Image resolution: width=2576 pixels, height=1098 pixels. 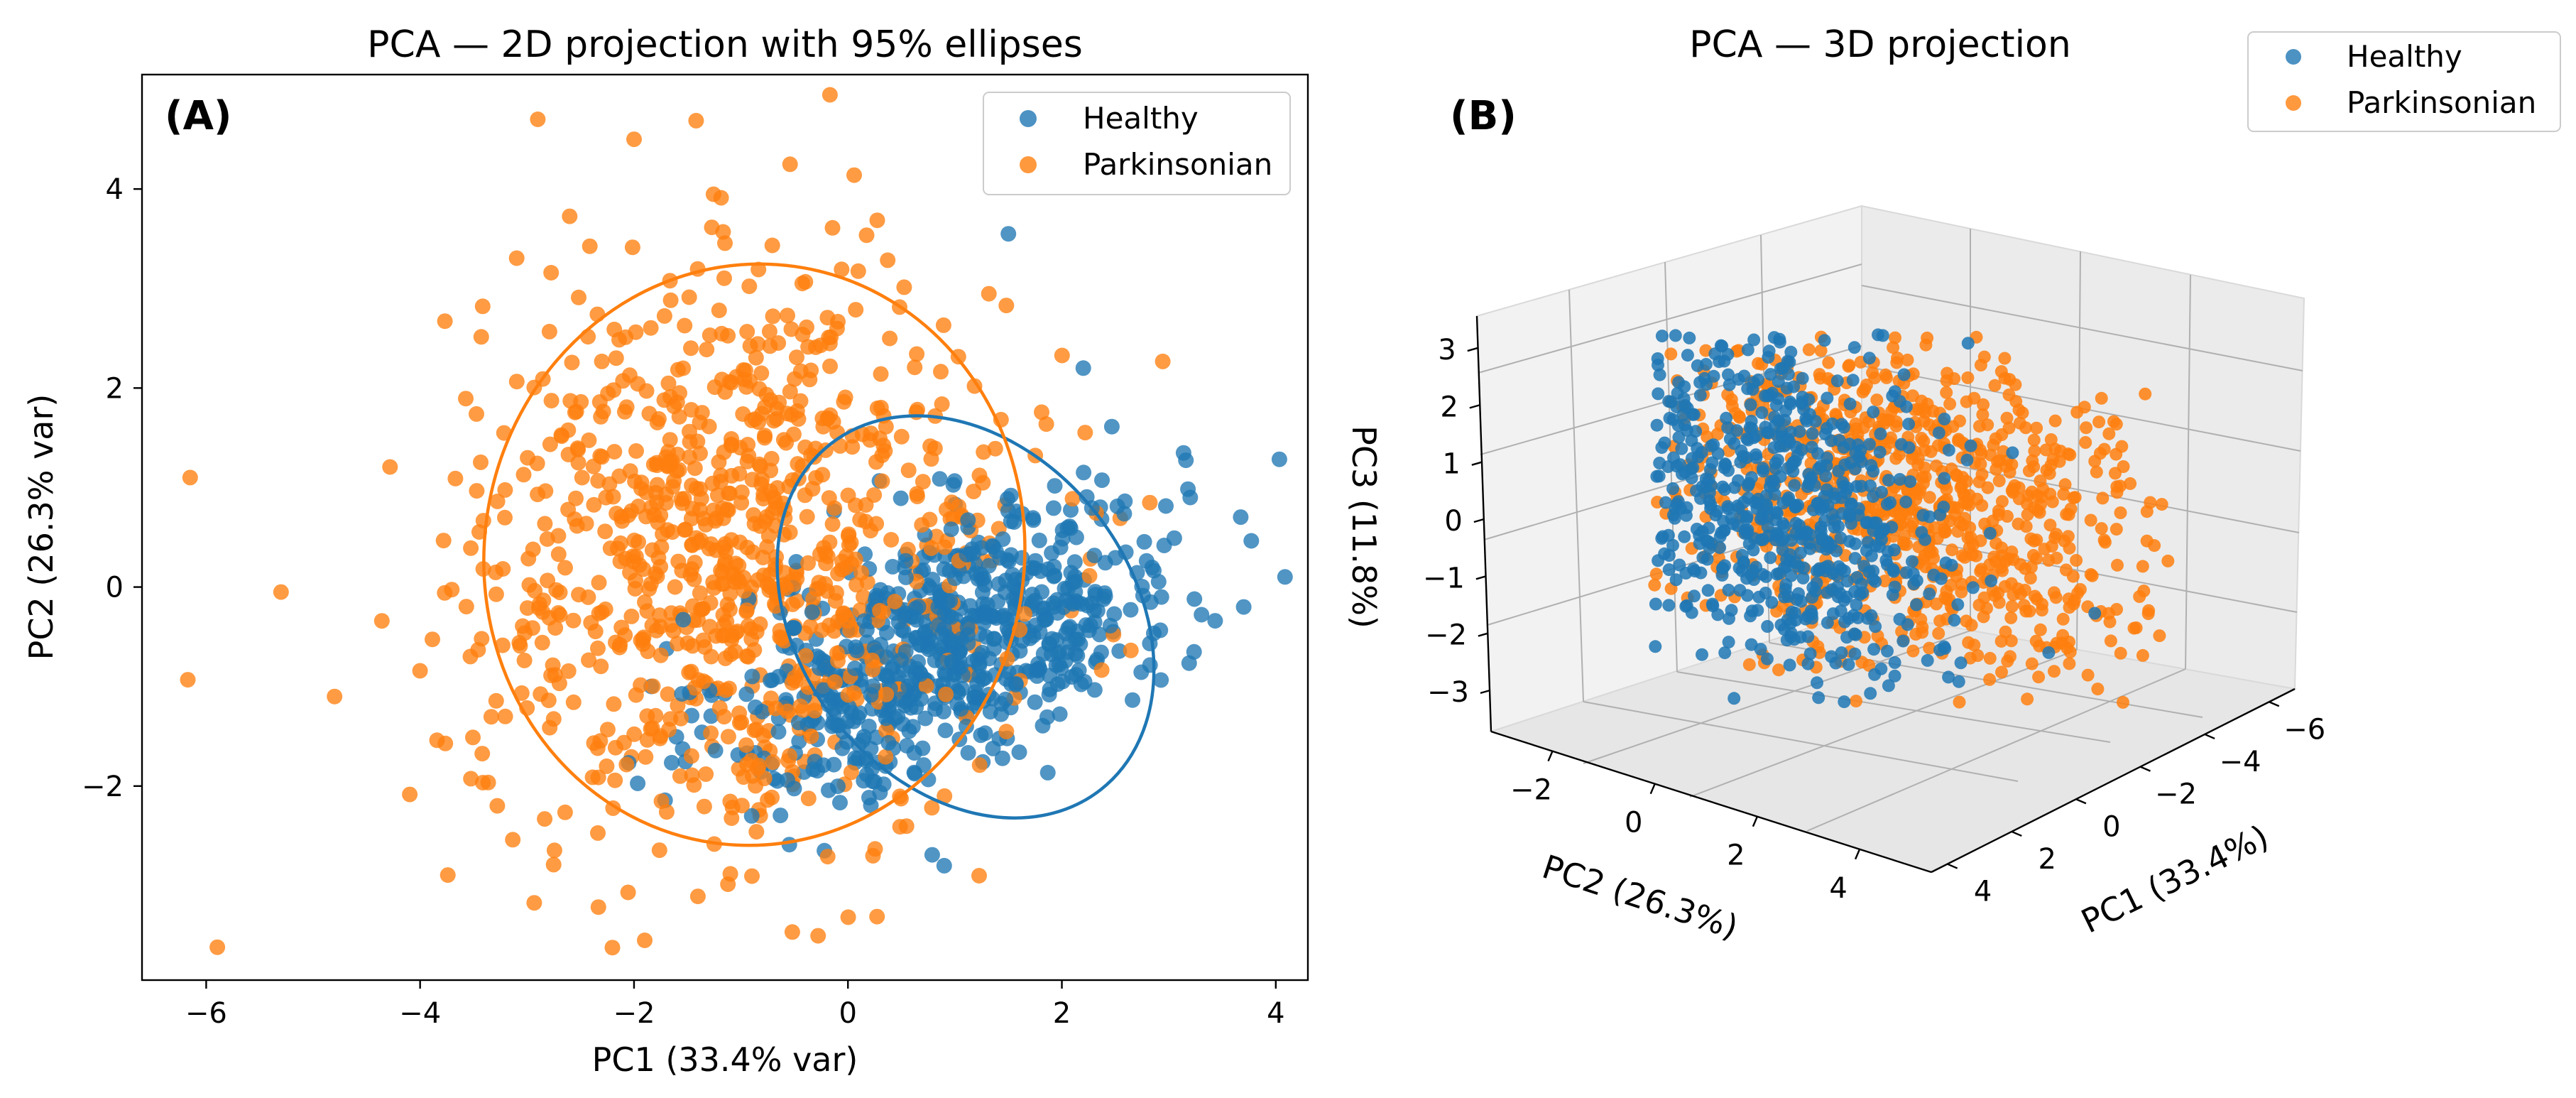 What do you see at coordinates (2240, 762) in the screenshot?
I see `pc1-tick-label: −4` at bounding box center [2240, 762].